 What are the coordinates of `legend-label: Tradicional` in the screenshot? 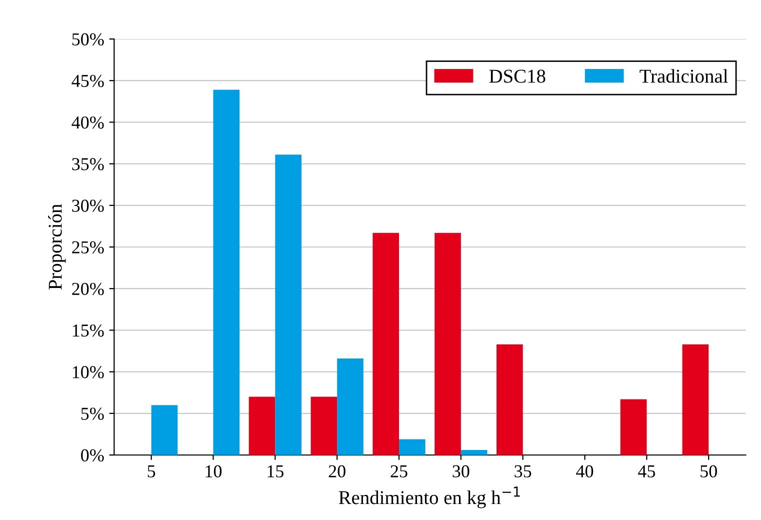 It's located at (684, 76).